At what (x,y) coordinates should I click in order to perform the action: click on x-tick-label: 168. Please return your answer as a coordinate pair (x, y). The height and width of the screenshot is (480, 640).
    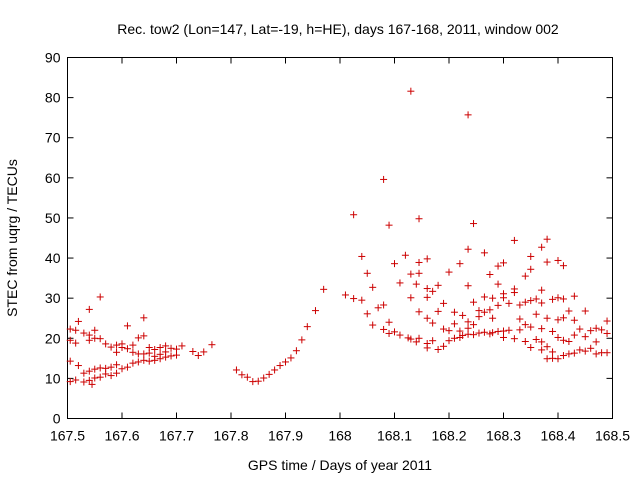
    Looking at the image, I should click on (340, 436).